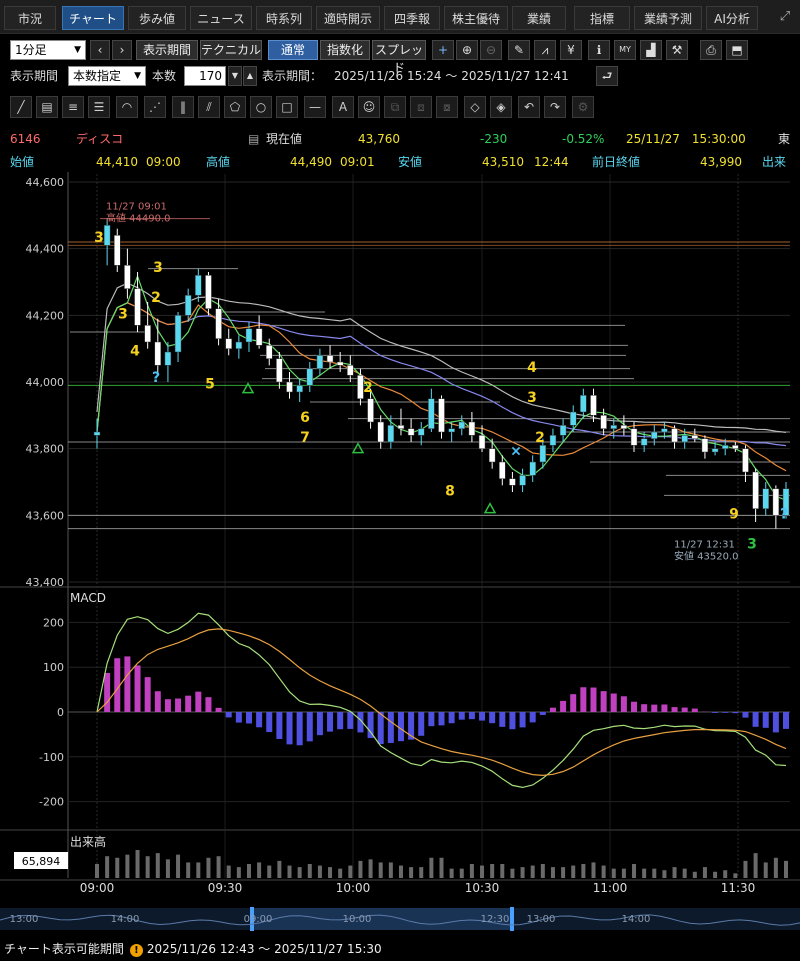 The width and height of the screenshot is (800, 961). What do you see at coordinates (73, 107) in the screenshot?
I see `hline-tool-icon: ≡` at bounding box center [73, 107].